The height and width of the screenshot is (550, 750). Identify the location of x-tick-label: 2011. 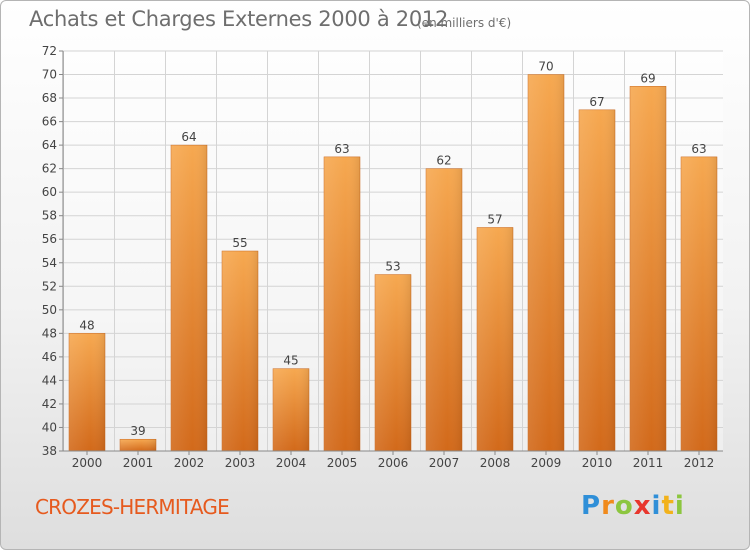
(648, 463).